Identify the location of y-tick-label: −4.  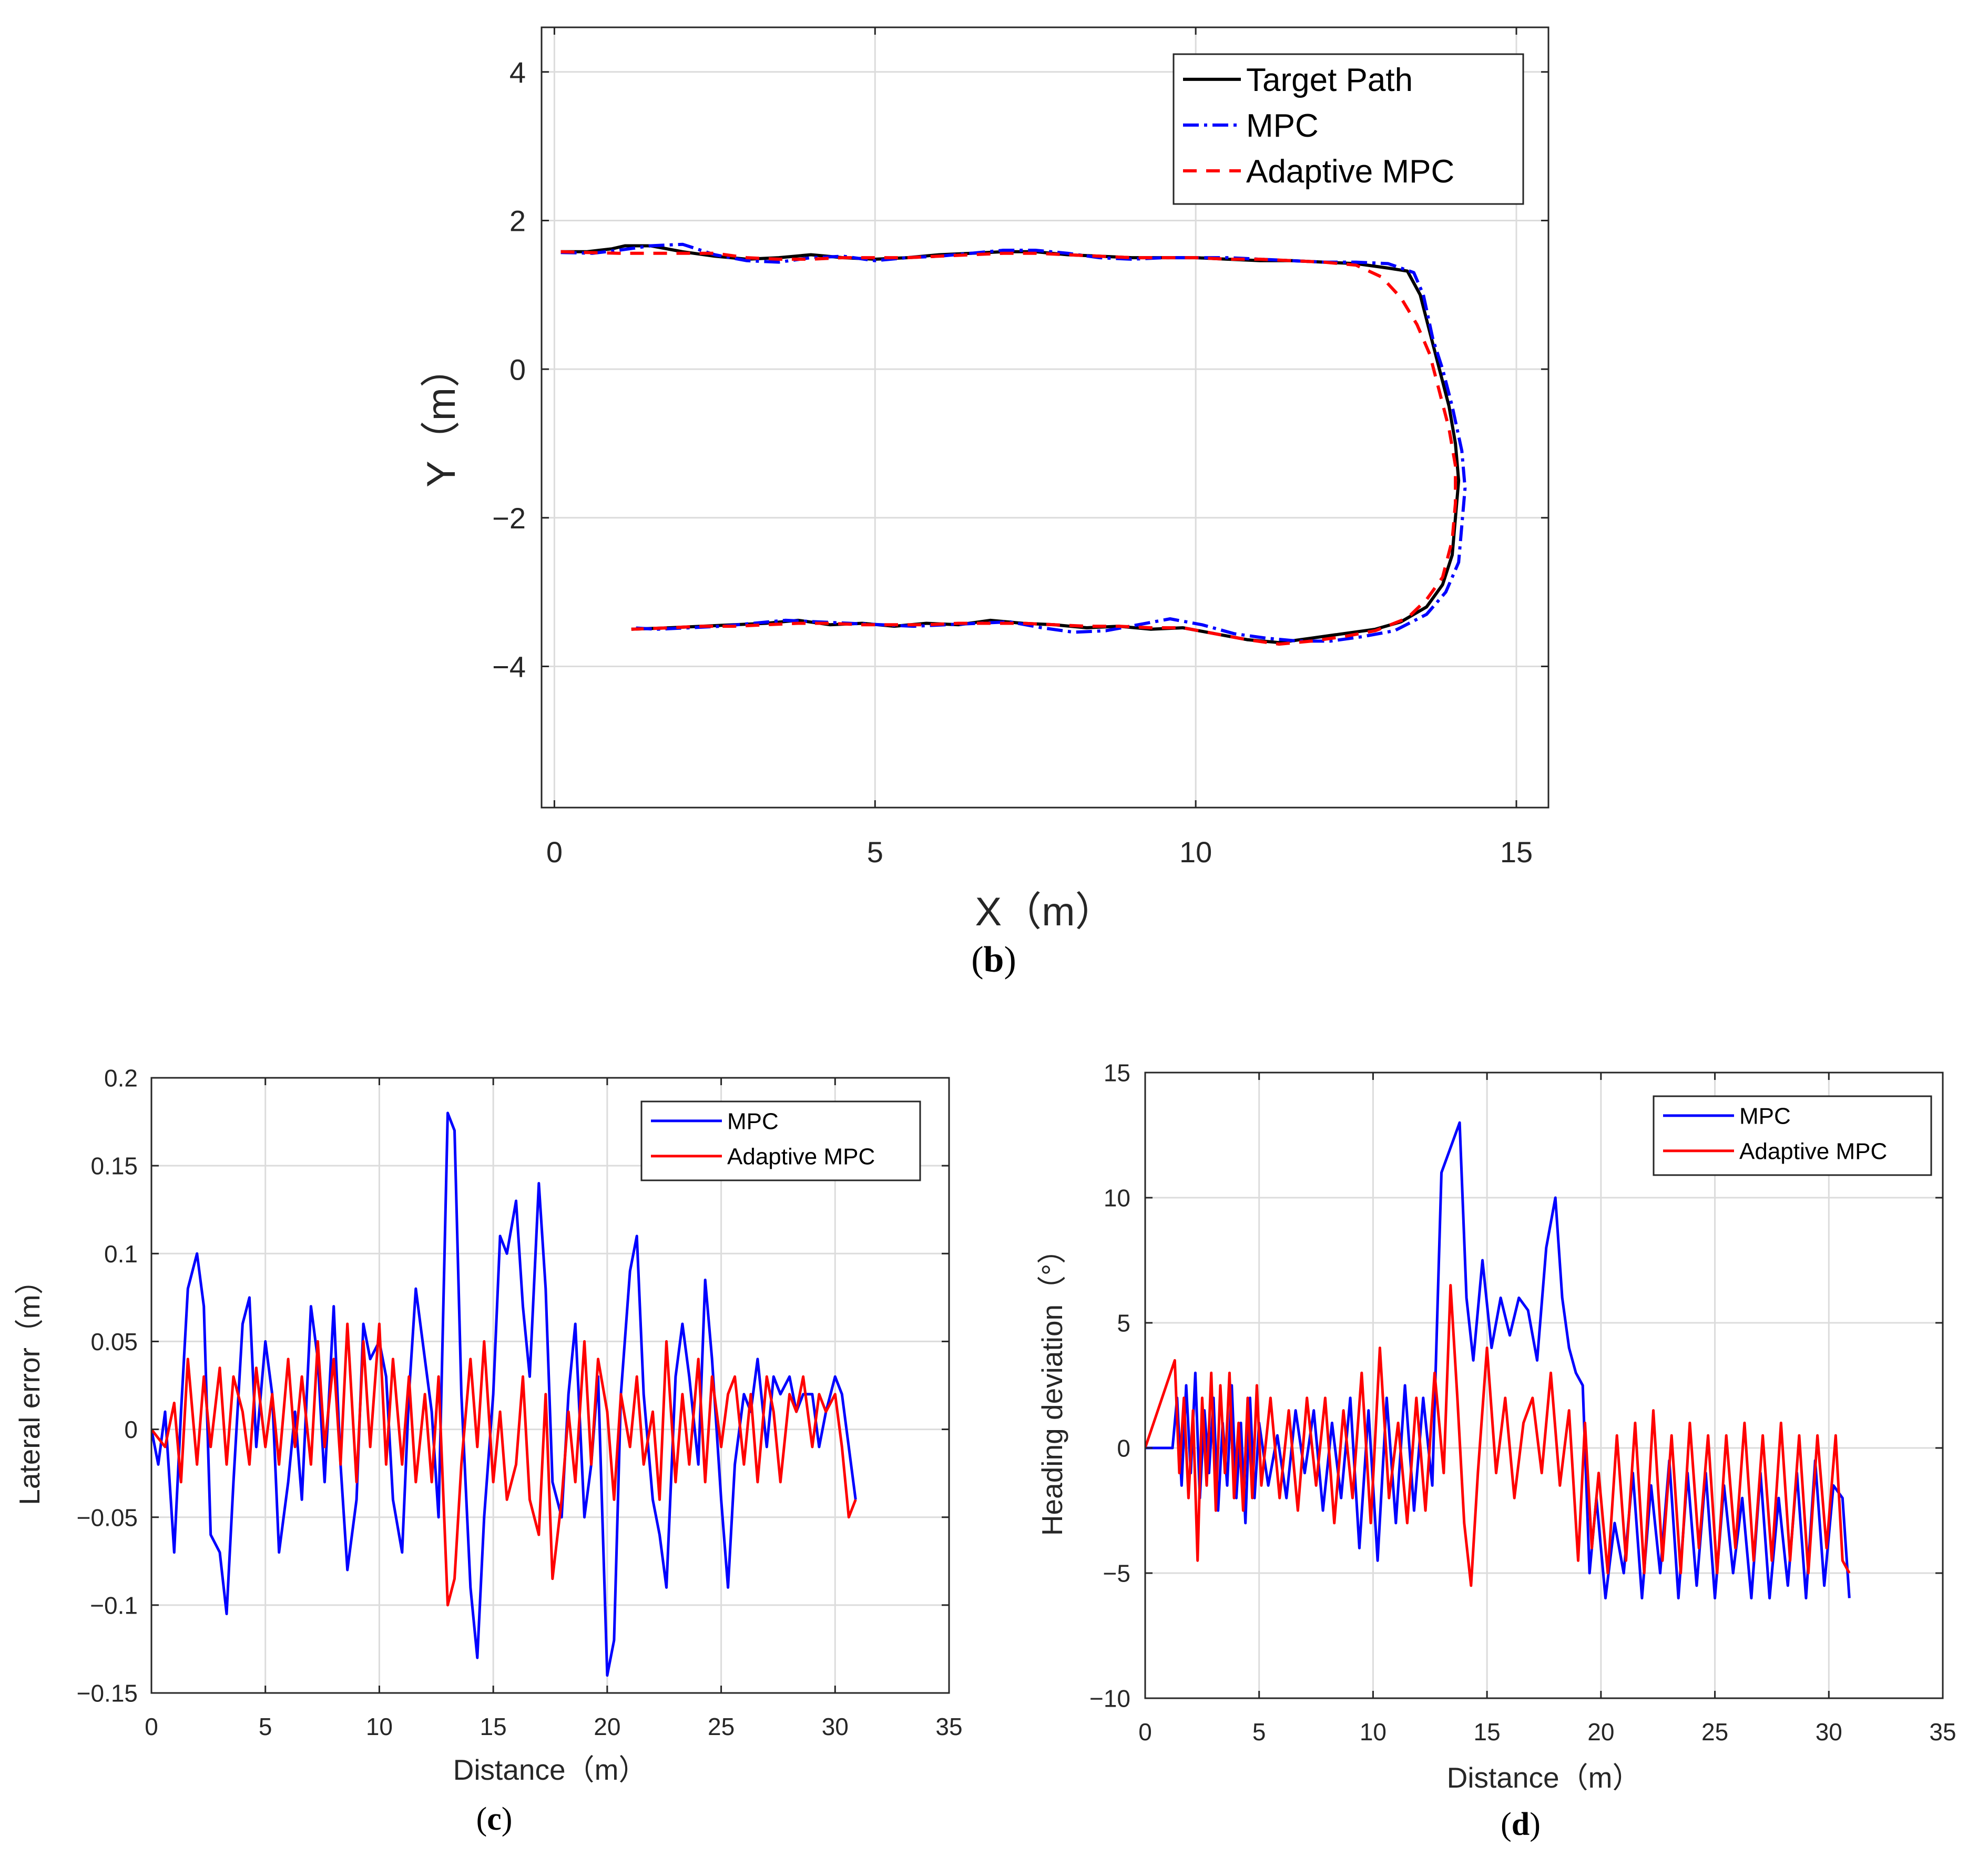
(509, 667).